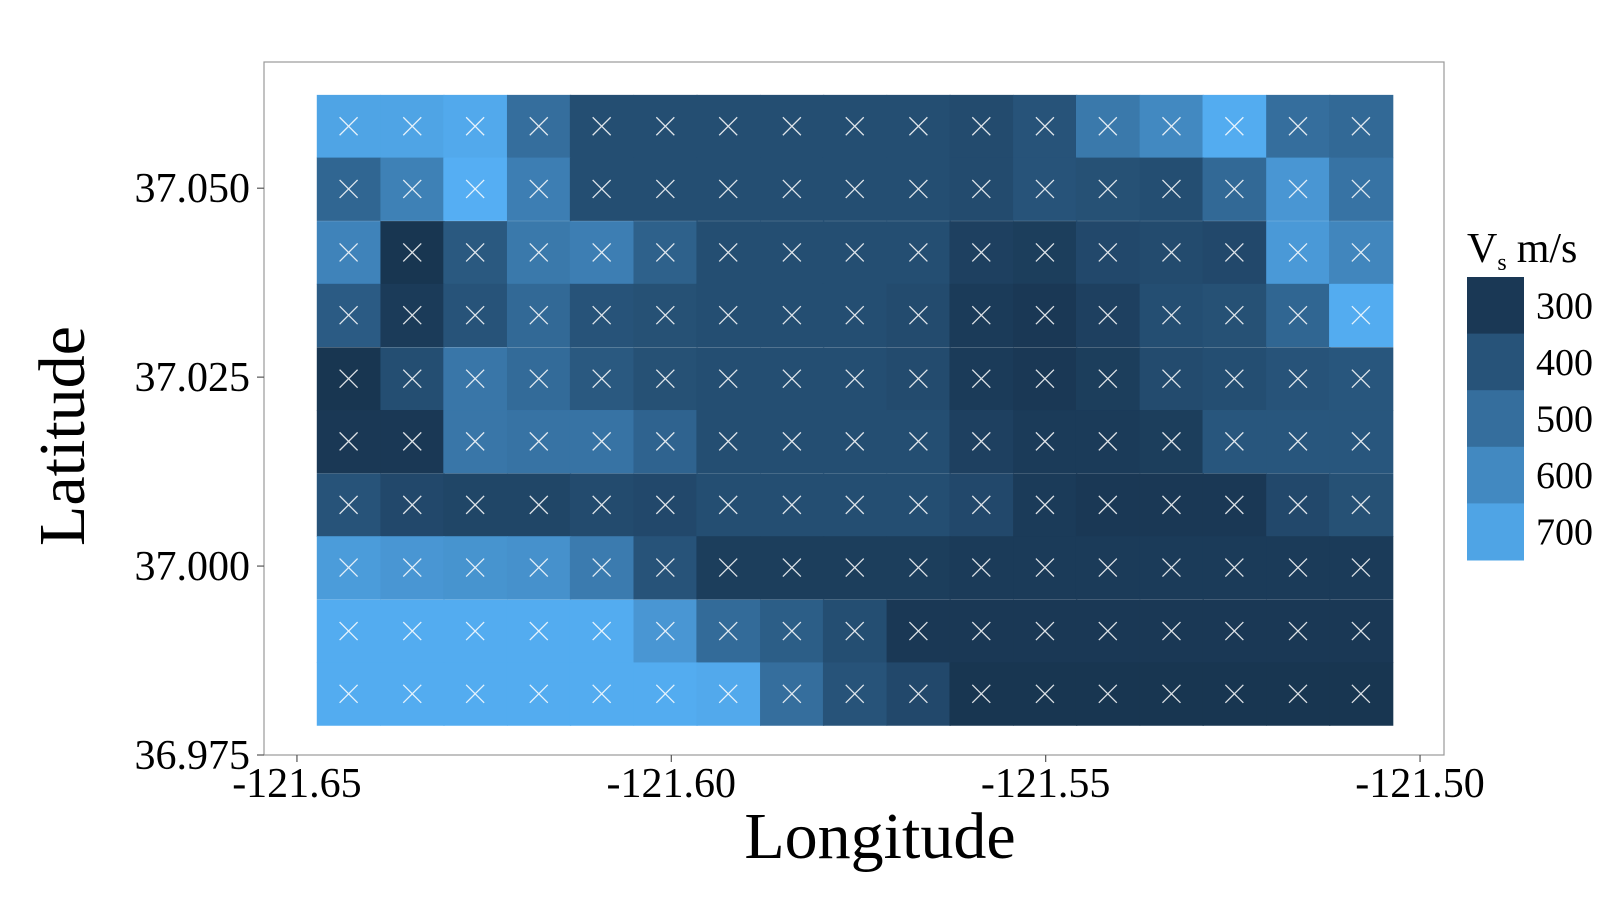 This screenshot has height=911, width=1612. What do you see at coordinates (1564, 476) in the screenshot?
I see `legend-label: 600` at bounding box center [1564, 476].